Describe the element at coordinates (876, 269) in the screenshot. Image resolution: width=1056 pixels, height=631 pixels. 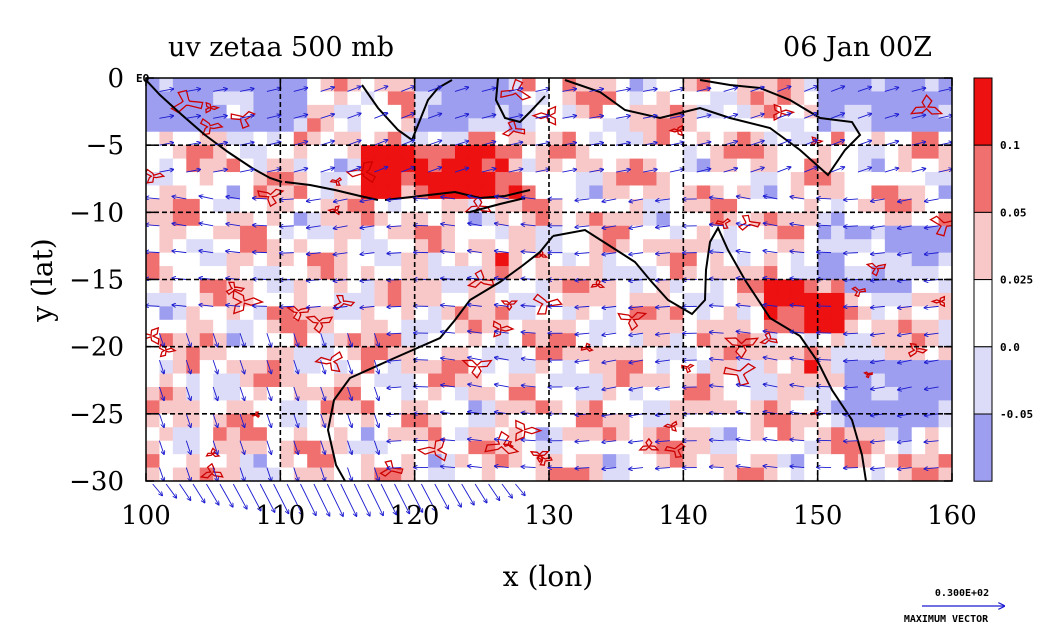
I see `contour-line` at that location.